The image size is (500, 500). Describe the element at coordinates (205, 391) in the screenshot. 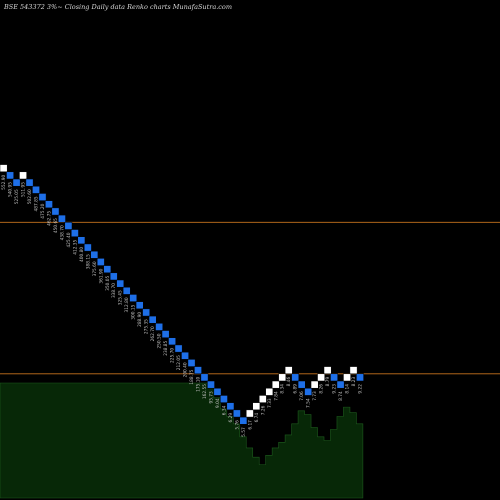

I see `brick-label: 162.55` at that location.